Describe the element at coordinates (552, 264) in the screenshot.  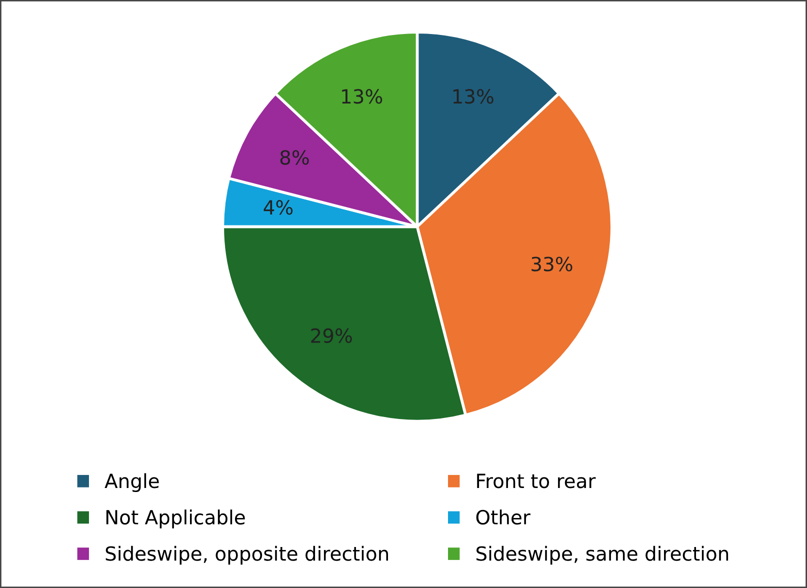
I see `data-label: 33%` at that location.